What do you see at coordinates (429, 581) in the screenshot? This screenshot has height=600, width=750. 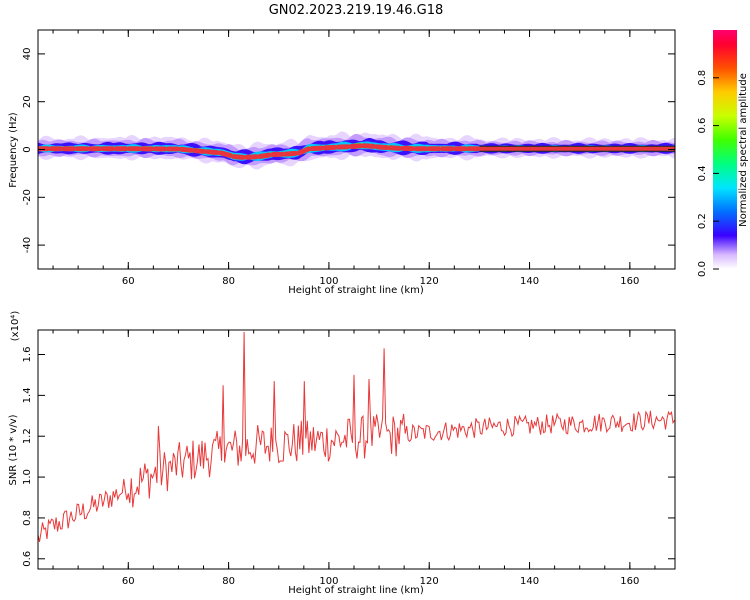 I see `snr-x-tick-label: 120` at bounding box center [429, 581].